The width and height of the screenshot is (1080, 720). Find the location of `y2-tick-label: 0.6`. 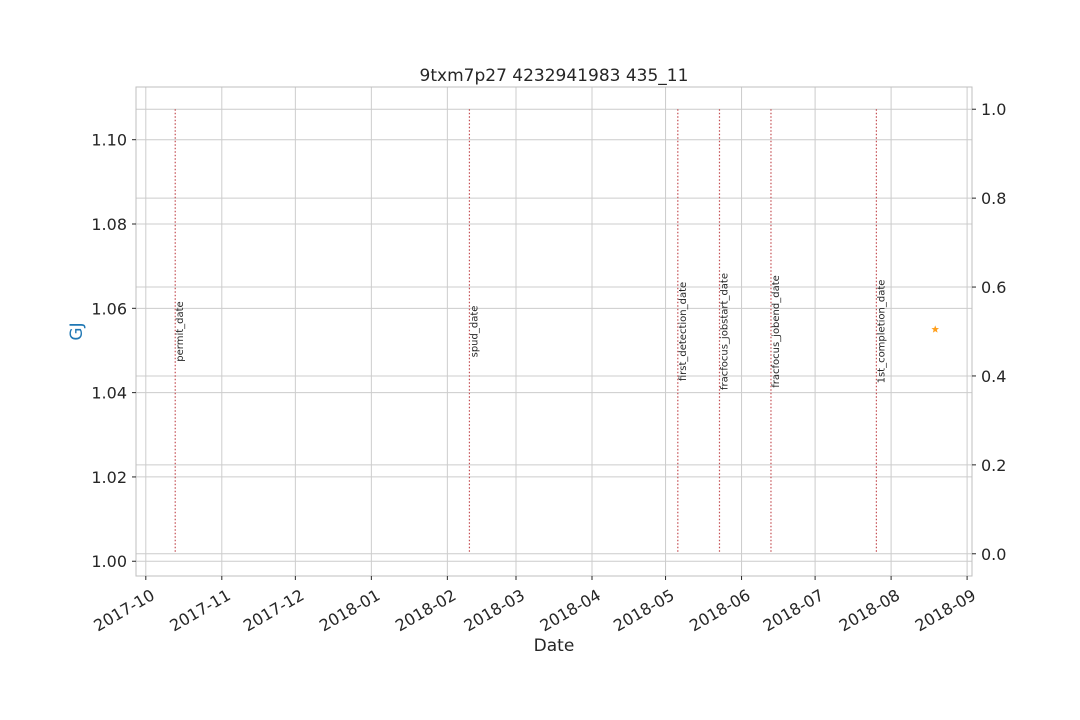

y2-tick-label: 0.6 is located at coordinates (993, 287).